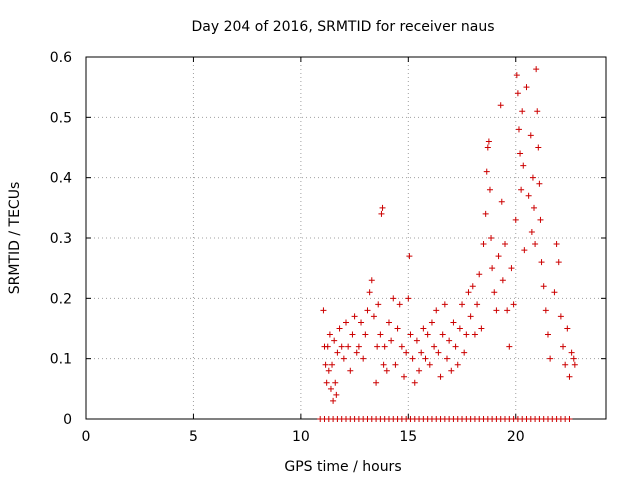 The image size is (640, 480). Describe the element at coordinates (193, 437) in the screenshot. I see `x-tick-label: 5` at that location.